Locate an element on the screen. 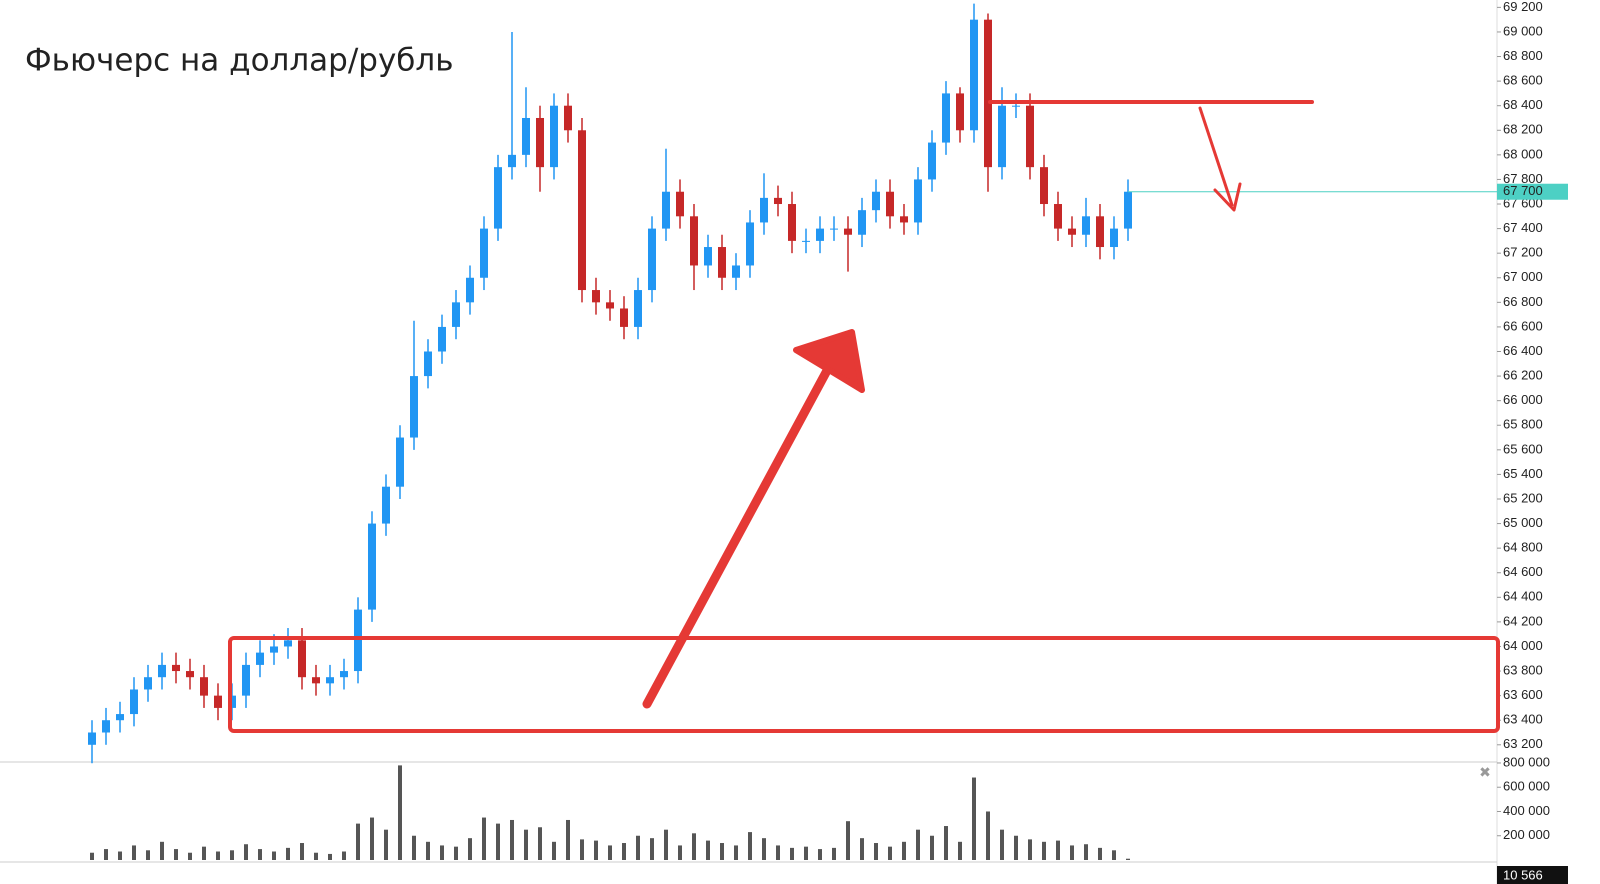  y-tick-label: 66 200 is located at coordinates (1523, 375).